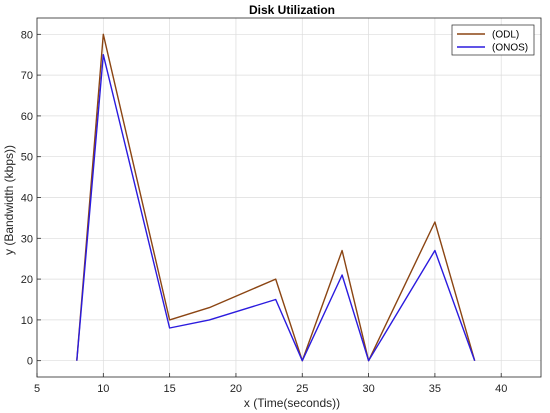  I want to click on y-tick-label: 50, so click(27, 158).